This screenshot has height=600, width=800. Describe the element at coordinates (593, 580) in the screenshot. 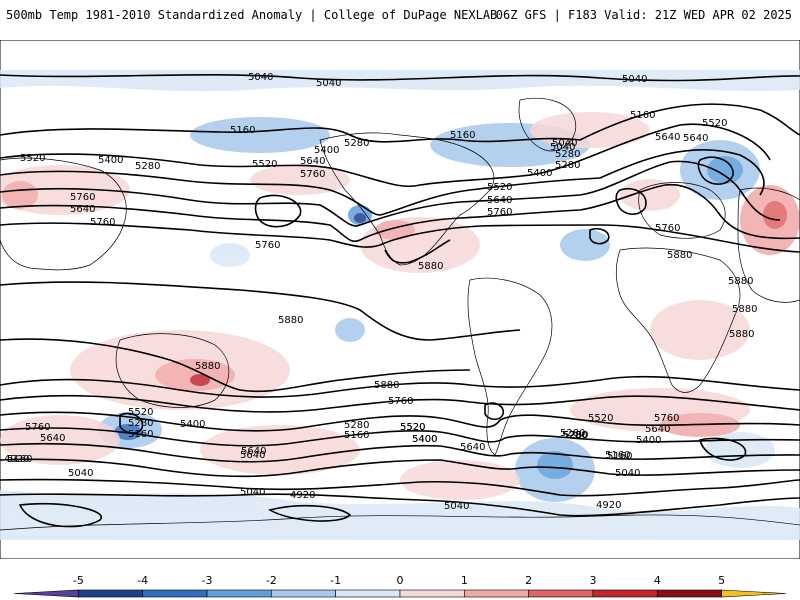

I see `colorbar-tick-label: 3` at that location.